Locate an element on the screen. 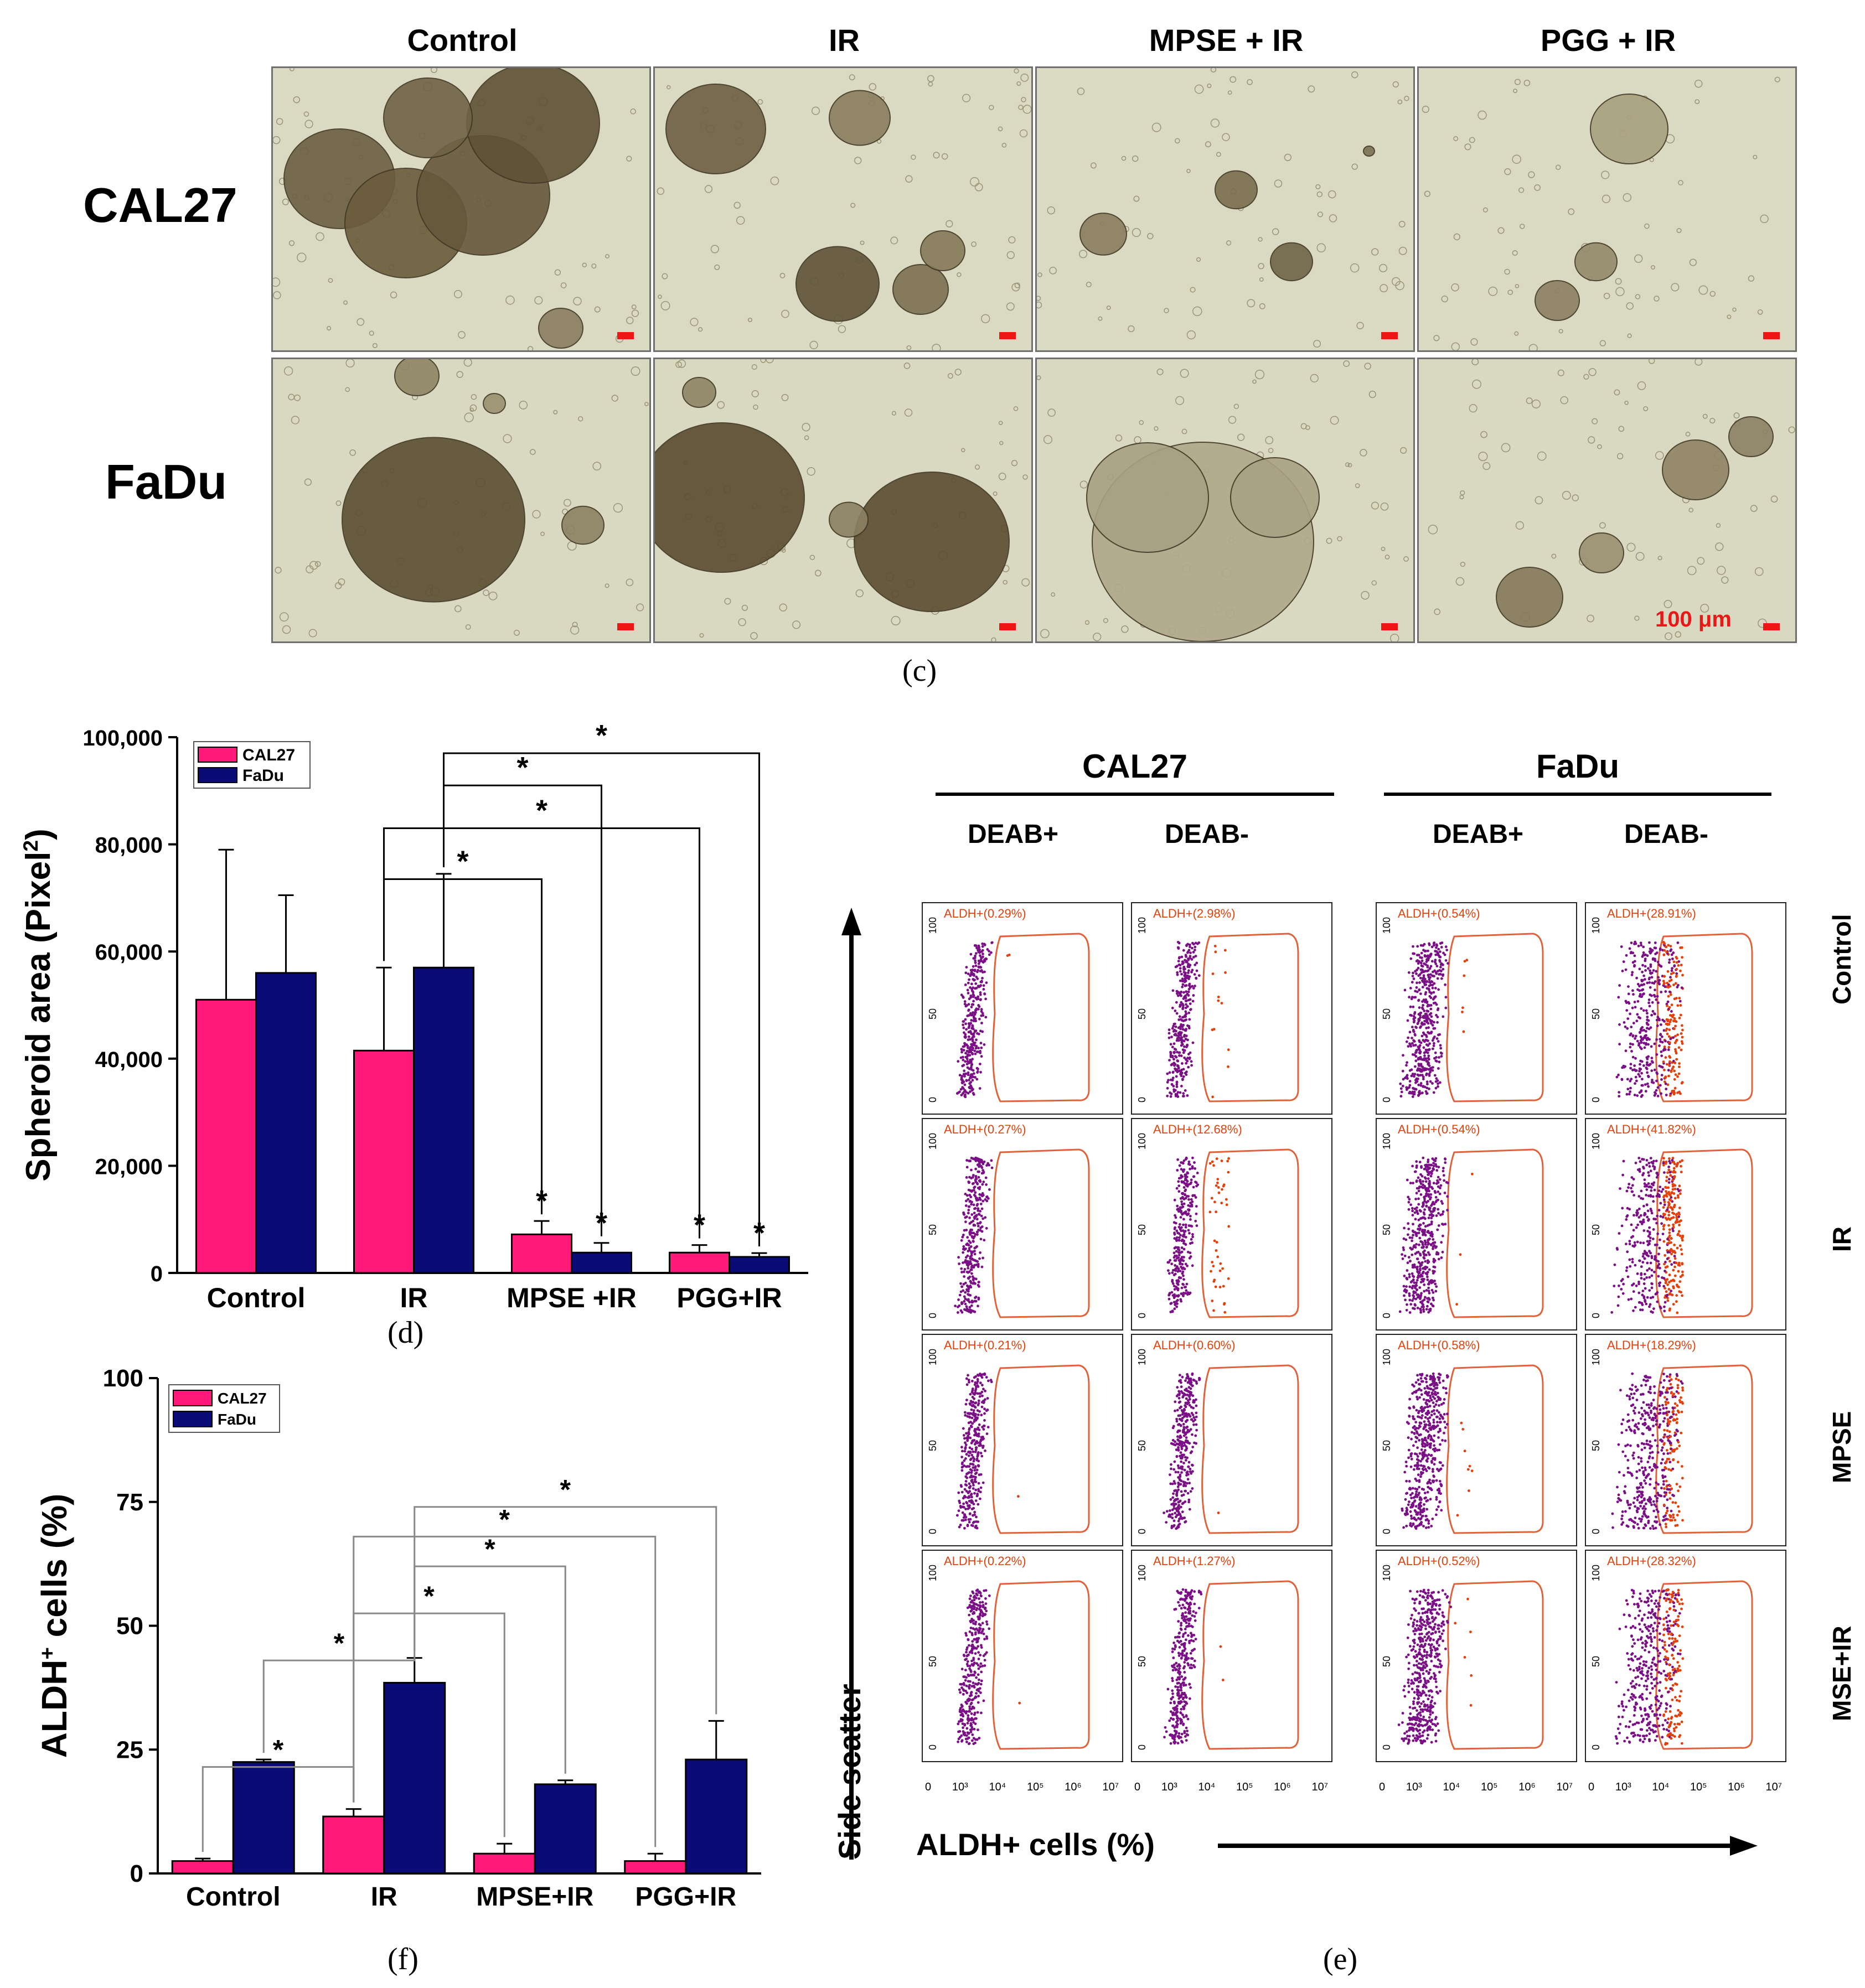 The image size is (1865, 1988). legend-swatch-cal27 is located at coordinates (193, 1398).